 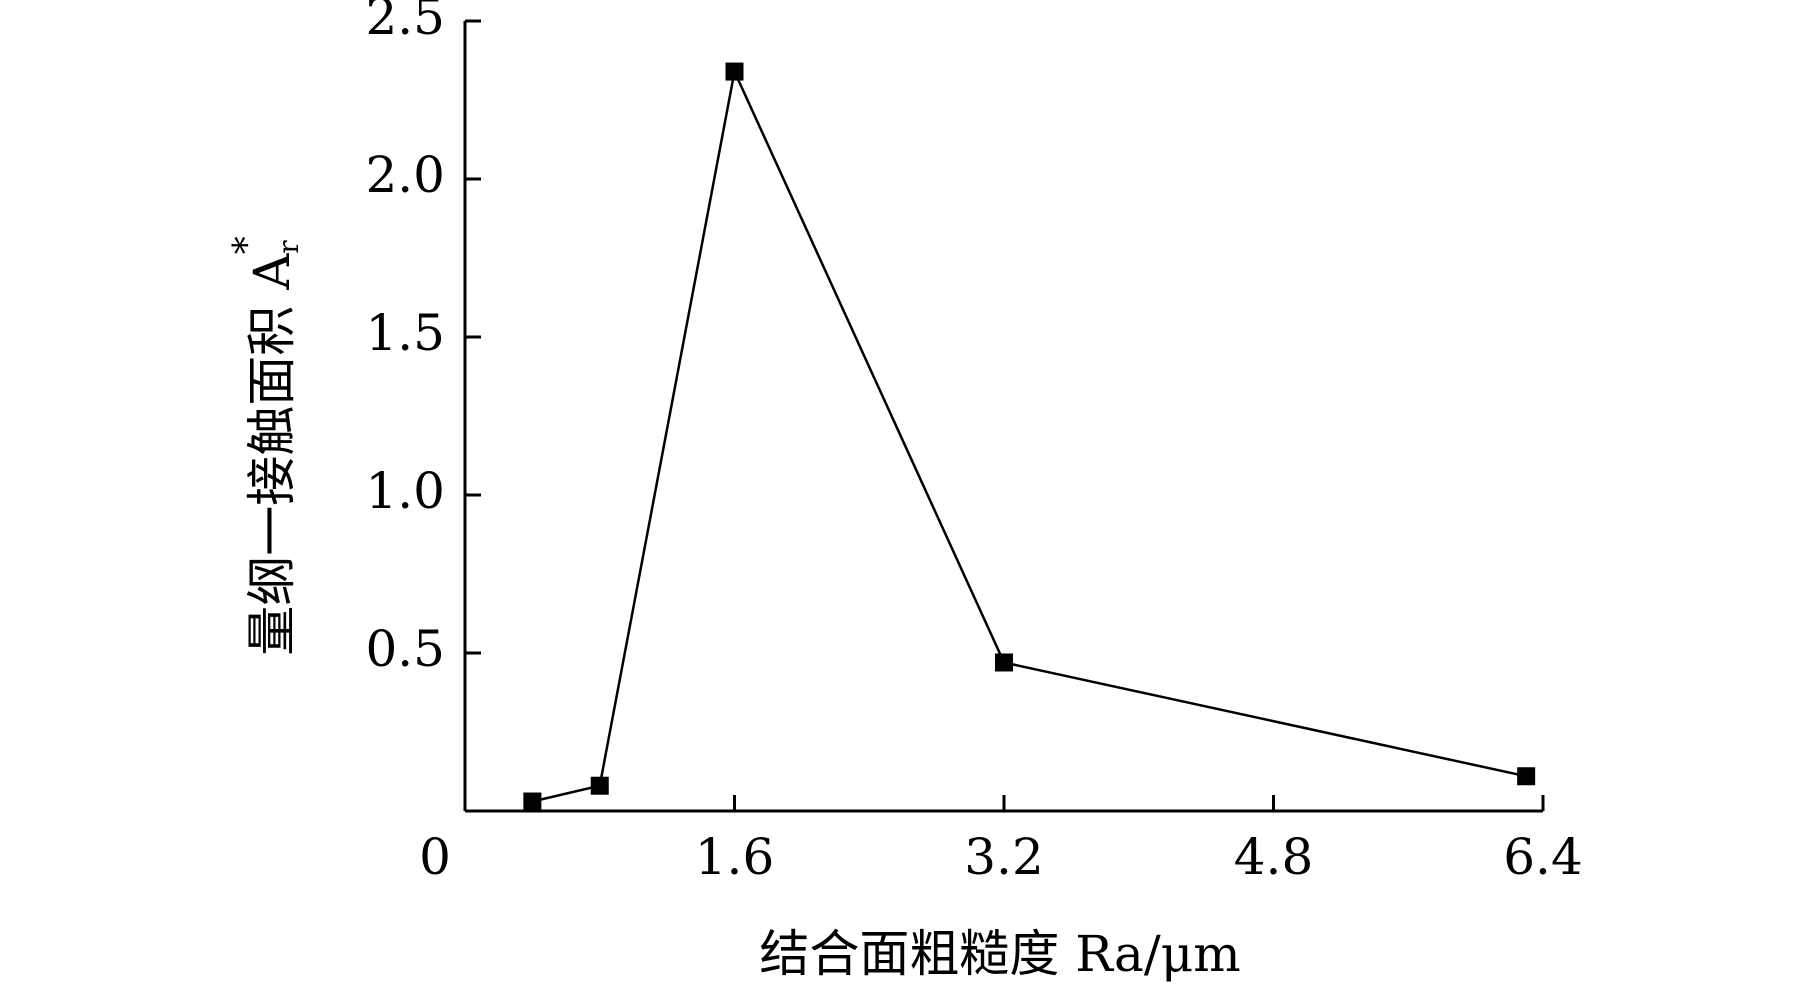 What do you see at coordinates (405, 23) in the screenshot?
I see `y-tick-label: 2.5` at bounding box center [405, 23].